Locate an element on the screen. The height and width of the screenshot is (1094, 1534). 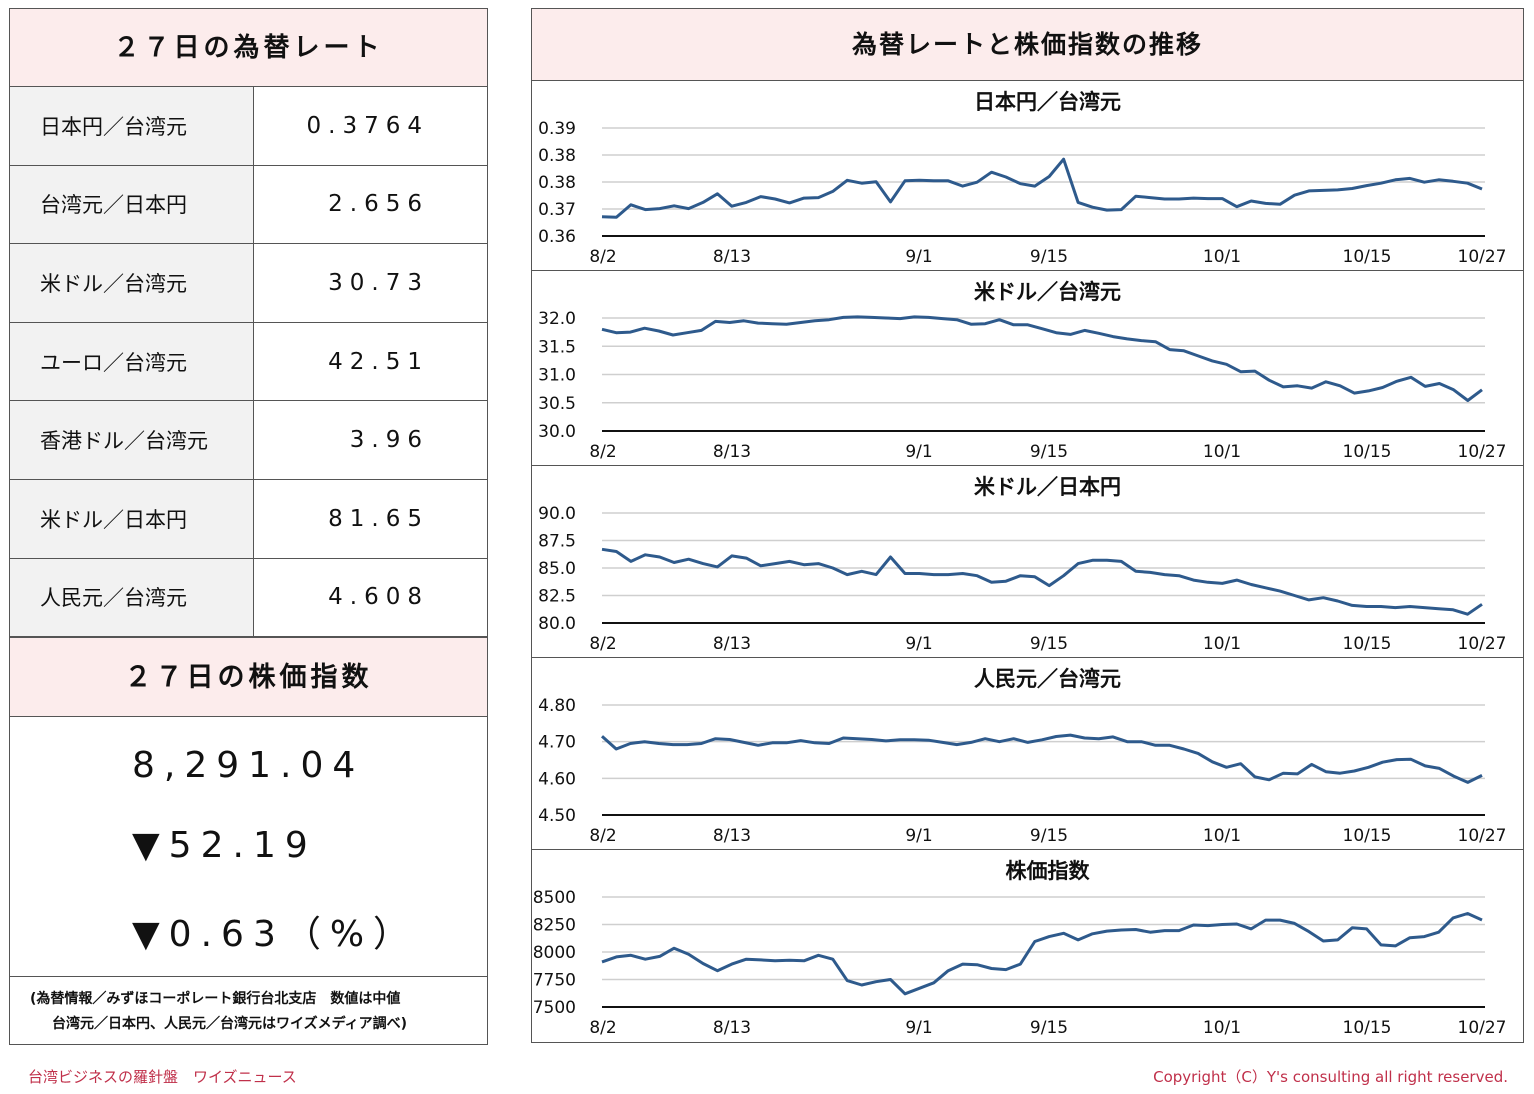
y-tick-label: 32.0 is located at coordinates (557, 319).